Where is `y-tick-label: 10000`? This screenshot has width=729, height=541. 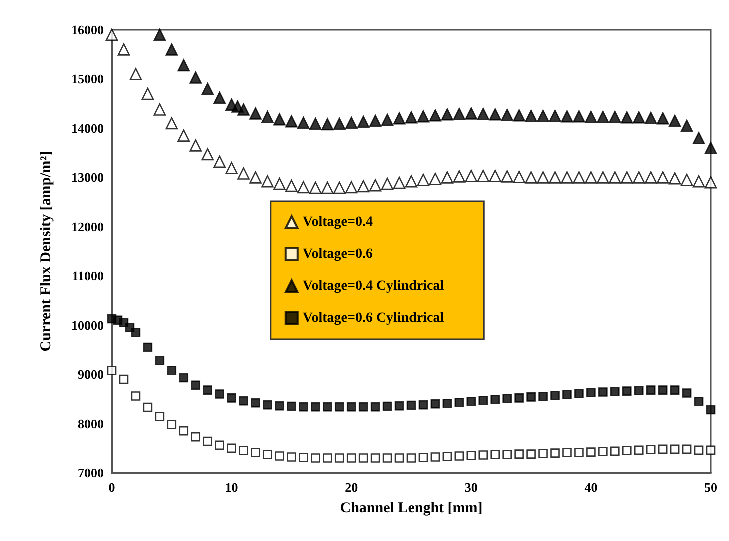
y-tick-label: 10000 is located at coordinates (88, 325).